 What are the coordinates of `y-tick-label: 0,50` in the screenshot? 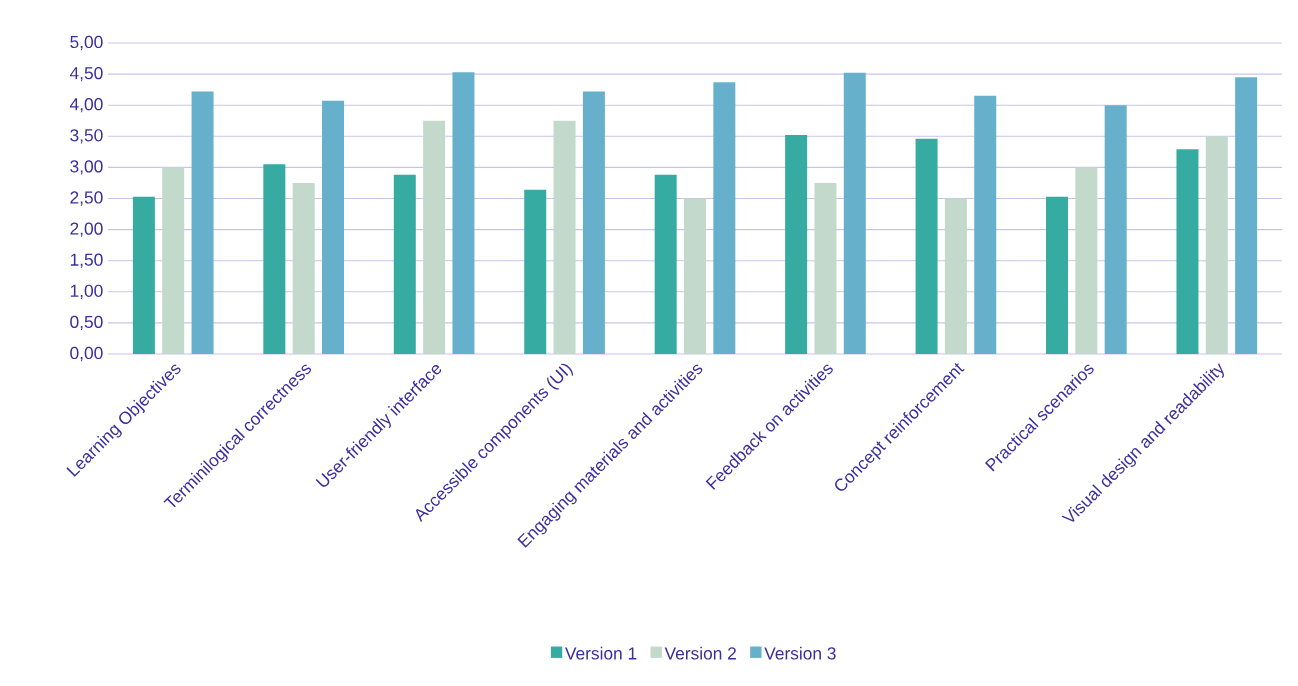 It's located at (86, 323).